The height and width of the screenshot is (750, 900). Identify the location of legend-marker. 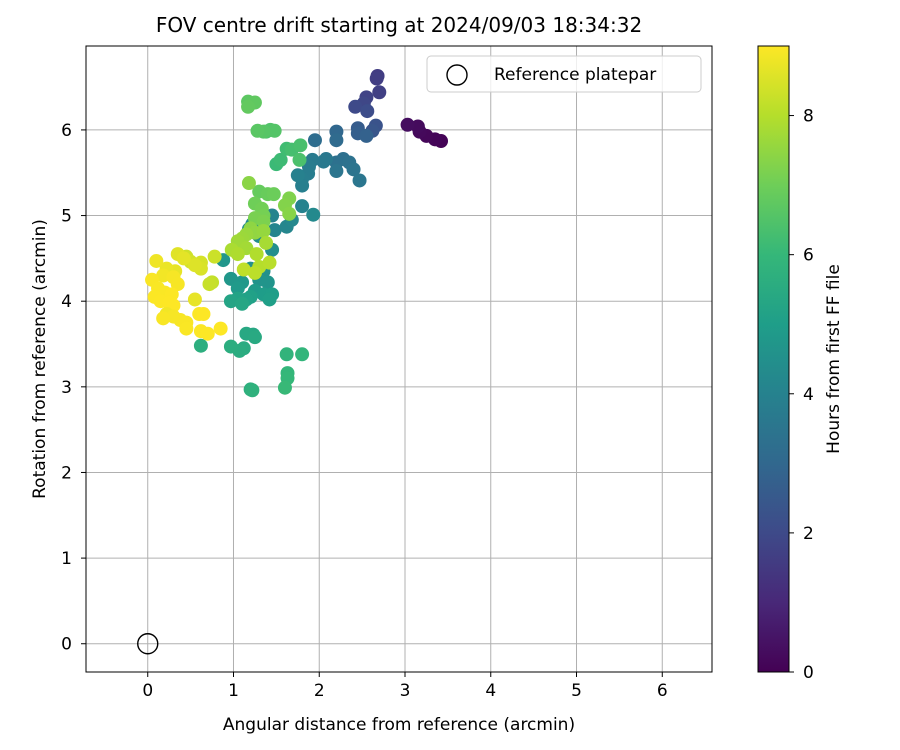
(457, 75).